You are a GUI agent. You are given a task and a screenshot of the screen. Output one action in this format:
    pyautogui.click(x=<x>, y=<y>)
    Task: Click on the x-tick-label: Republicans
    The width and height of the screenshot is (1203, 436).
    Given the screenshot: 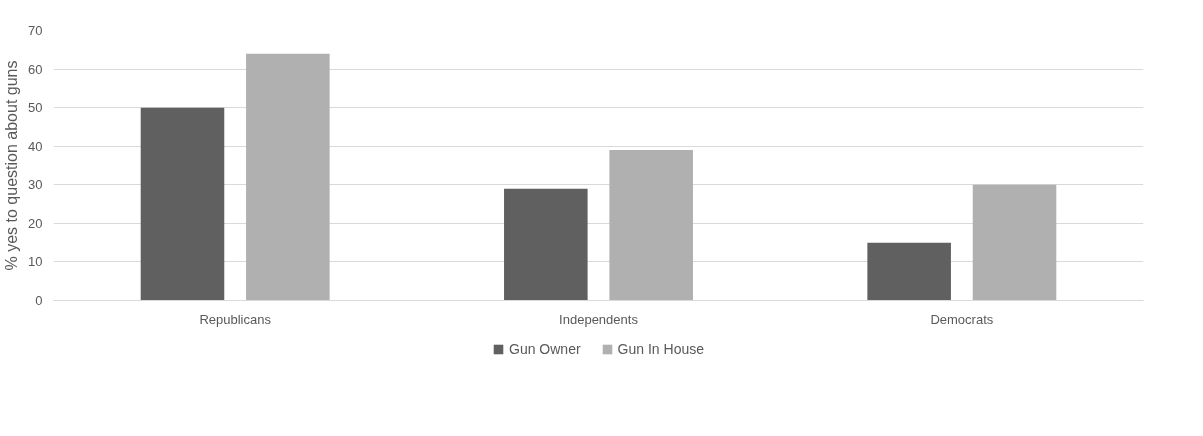 What is the action you would take?
    pyautogui.click(x=235, y=319)
    